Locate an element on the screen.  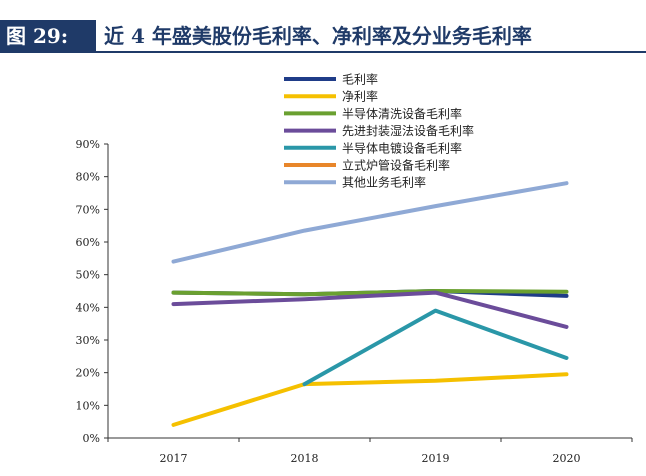
y-tick-label: 50% is located at coordinates (88, 275).